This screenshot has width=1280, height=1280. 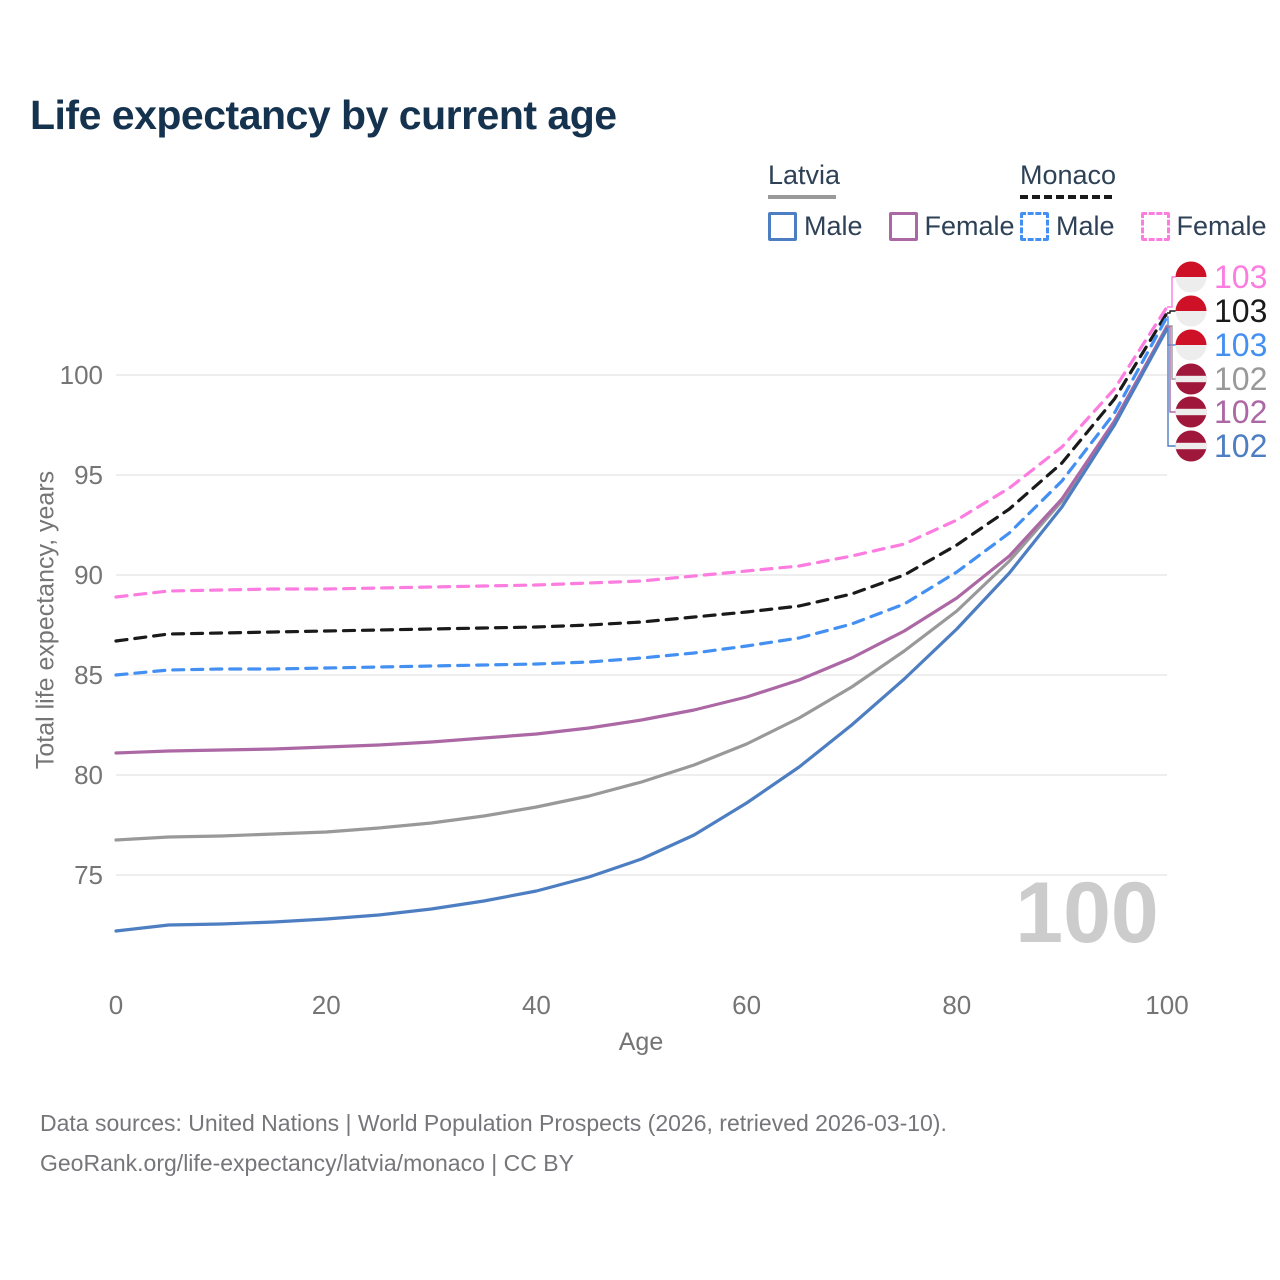 What do you see at coordinates (891, 201) in the screenshot?
I see `legend-group-latvia: Latvia Male Female` at bounding box center [891, 201].